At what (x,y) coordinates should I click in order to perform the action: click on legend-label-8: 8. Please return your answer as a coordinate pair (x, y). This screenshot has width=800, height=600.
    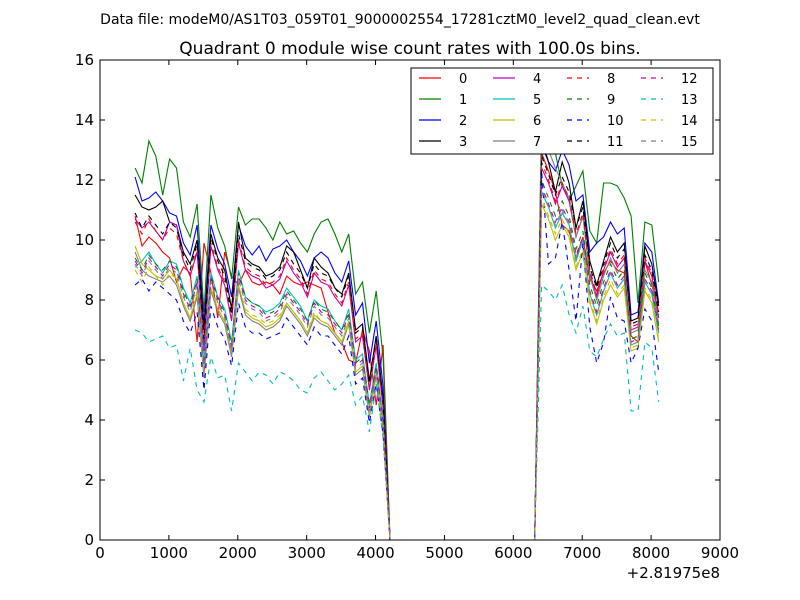
    Looking at the image, I should click on (611, 79).